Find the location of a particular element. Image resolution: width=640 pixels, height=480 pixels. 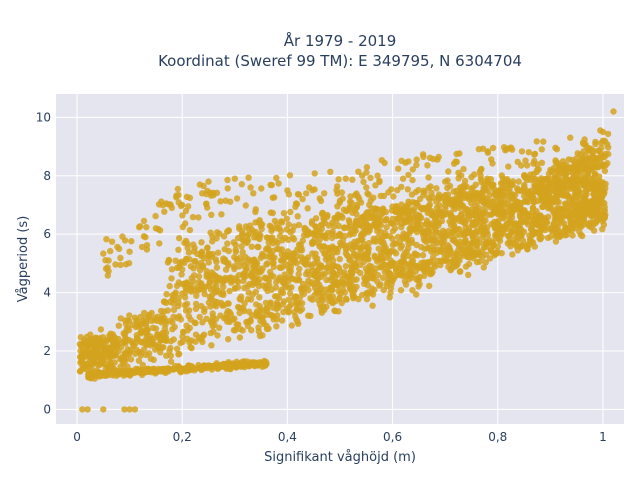

x-tick-label: 1 is located at coordinates (603, 437).